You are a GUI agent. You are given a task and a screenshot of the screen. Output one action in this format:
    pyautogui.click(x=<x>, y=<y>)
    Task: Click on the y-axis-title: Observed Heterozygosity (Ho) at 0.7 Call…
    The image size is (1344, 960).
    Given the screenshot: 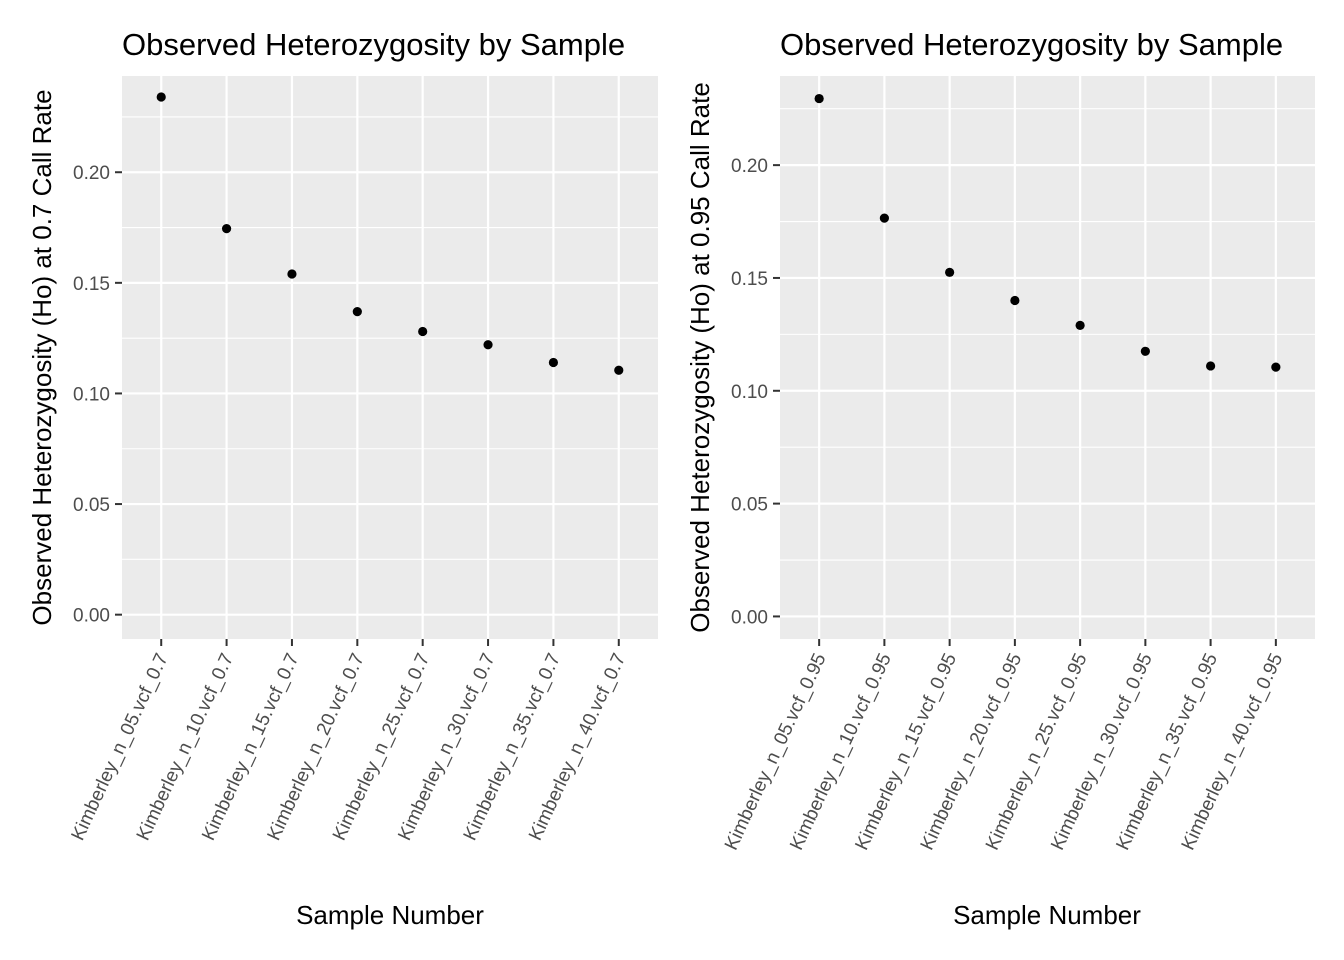 What is the action you would take?
    pyautogui.click(x=42, y=357)
    